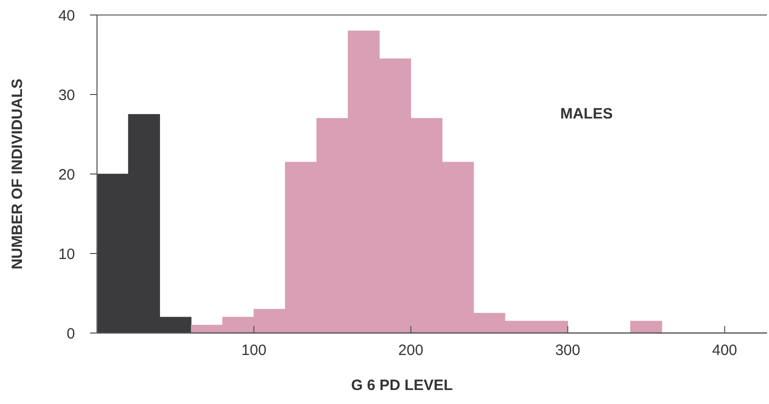 The width and height of the screenshot is (769, 404). I want to click on x-tick-label: 400, so click(725, 350).